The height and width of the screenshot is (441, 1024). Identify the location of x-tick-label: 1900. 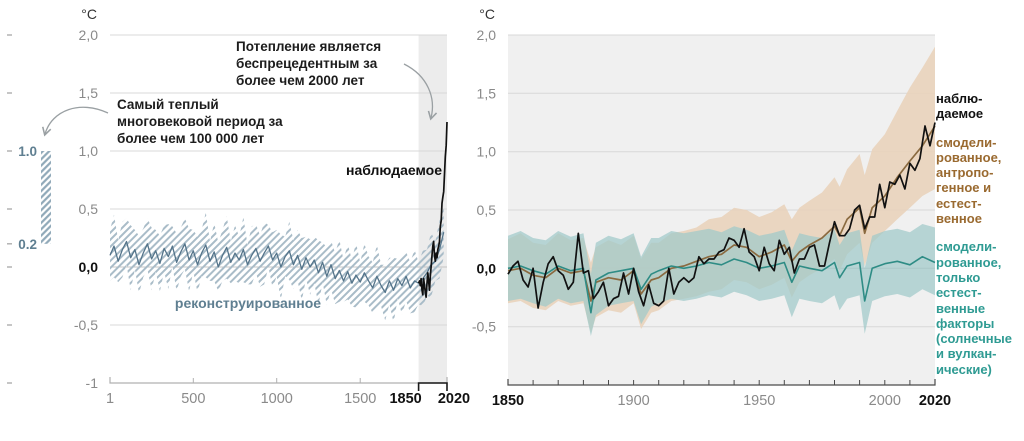
(633, 401).